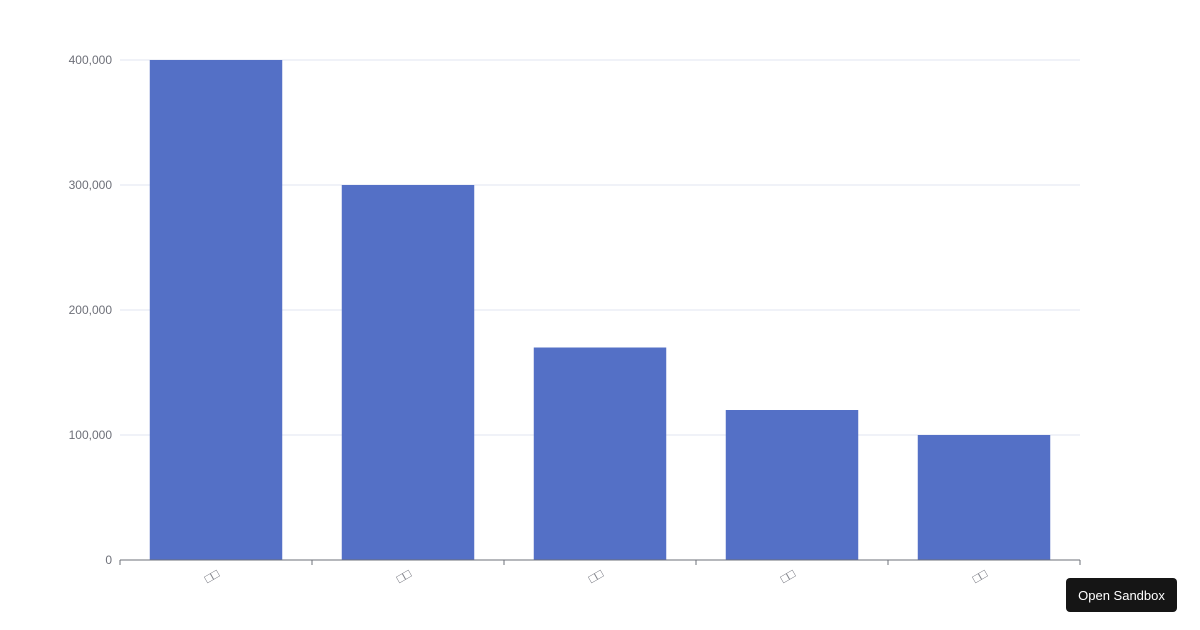  What do you see at coordinates (91, 435) in the screenshot?
I see `y-tick-label: 100,000` at bounding box center [91, 435].